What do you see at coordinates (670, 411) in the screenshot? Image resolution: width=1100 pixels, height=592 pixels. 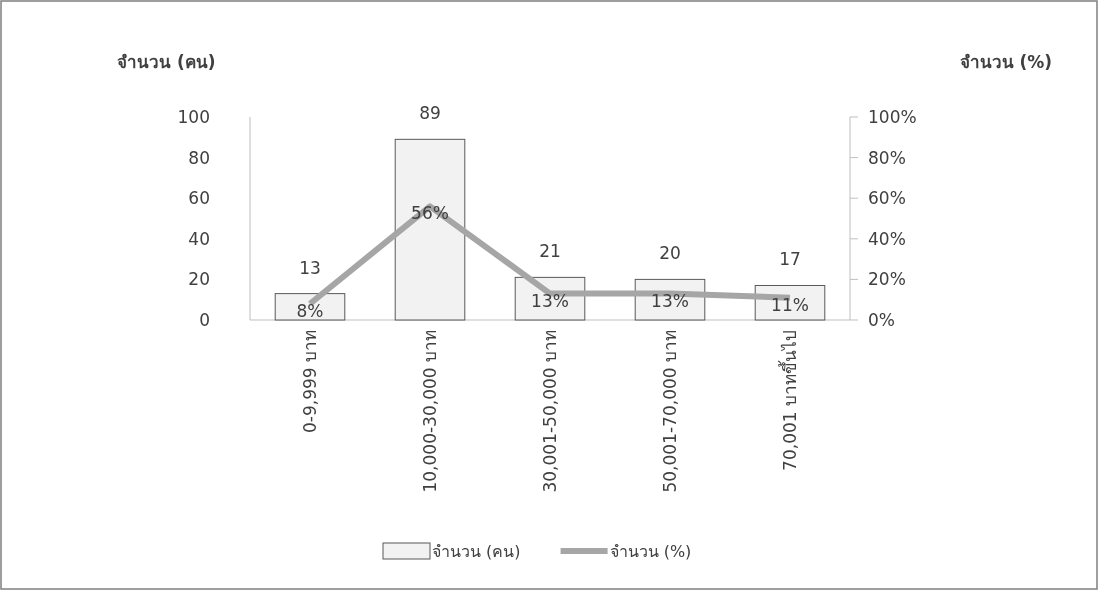 I see `x-tick-label: 50,001-70,000 บาท` at bounding box center [670, 411].